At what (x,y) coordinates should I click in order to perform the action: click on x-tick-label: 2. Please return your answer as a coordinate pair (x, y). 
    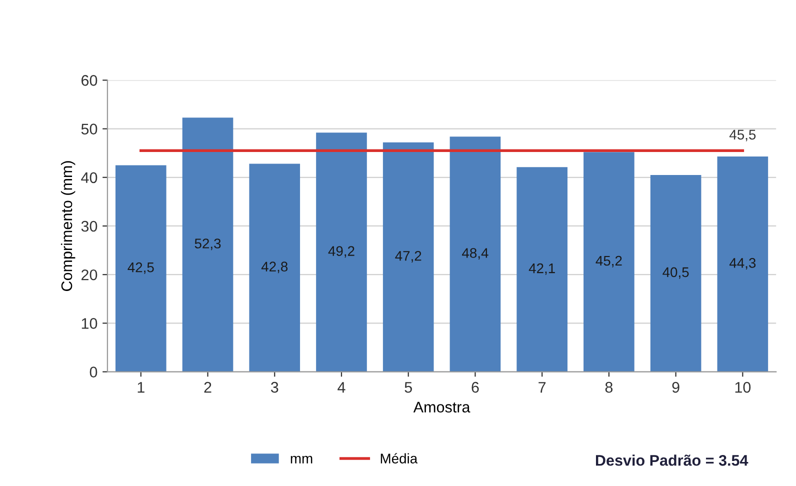
    Looking at the image, I should click on (208, 387).